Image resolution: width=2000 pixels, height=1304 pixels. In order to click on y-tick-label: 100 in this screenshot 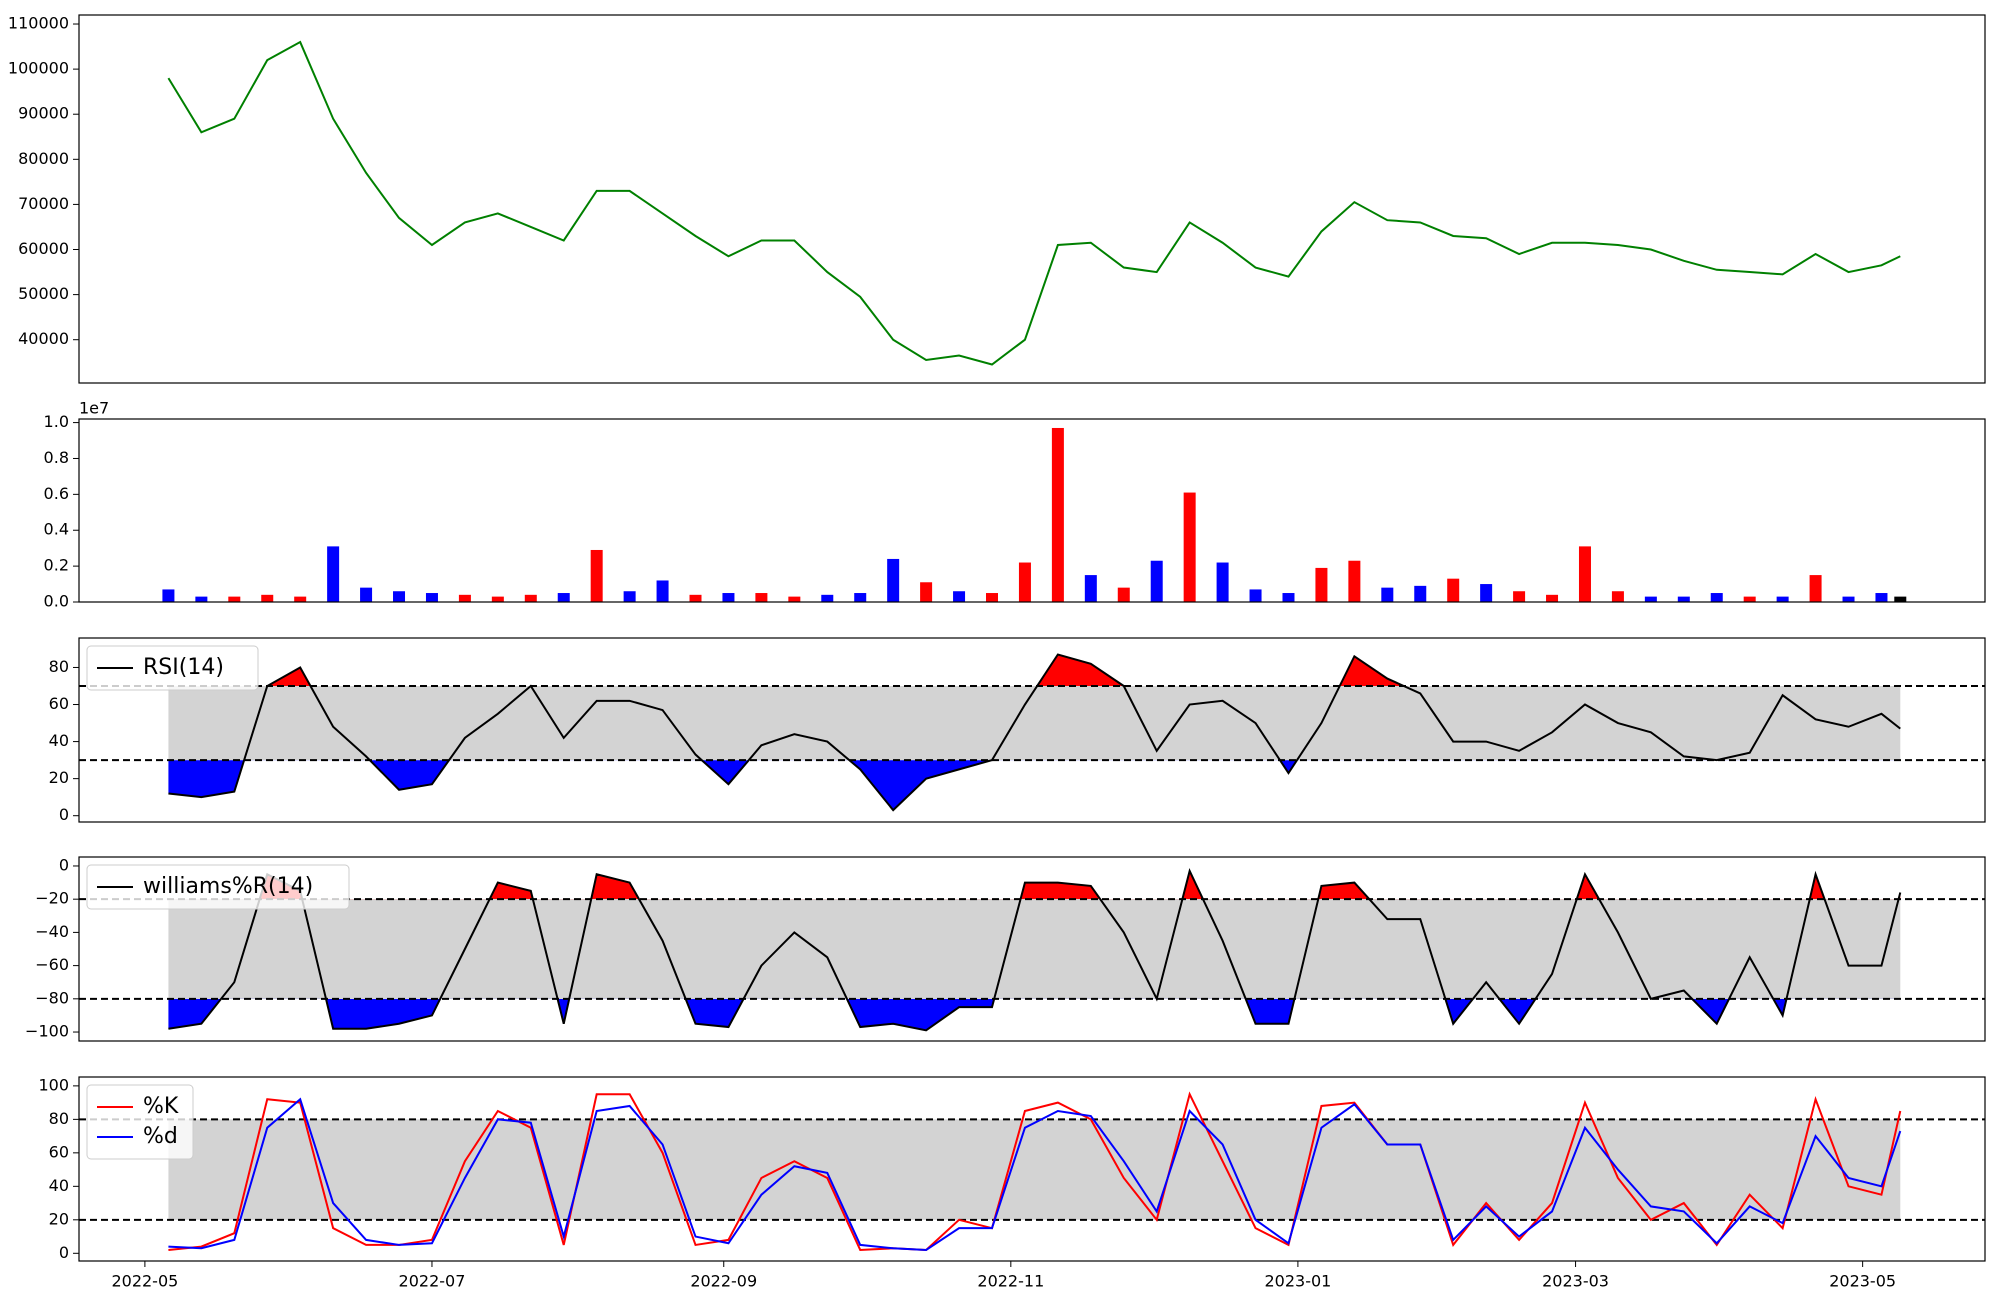, I will do `click(53, 1084)`.